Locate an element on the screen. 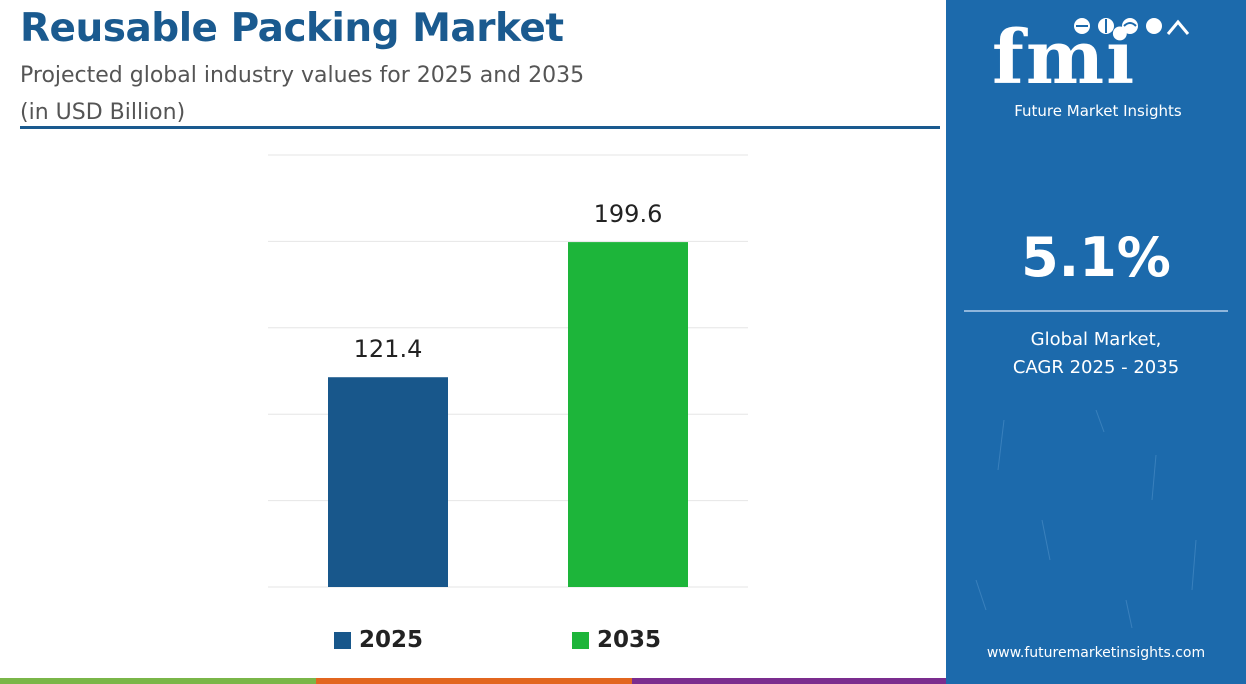 The height and width of the screenshot is (684, 1246). bar-2025 is located at coordinates (388, 482).